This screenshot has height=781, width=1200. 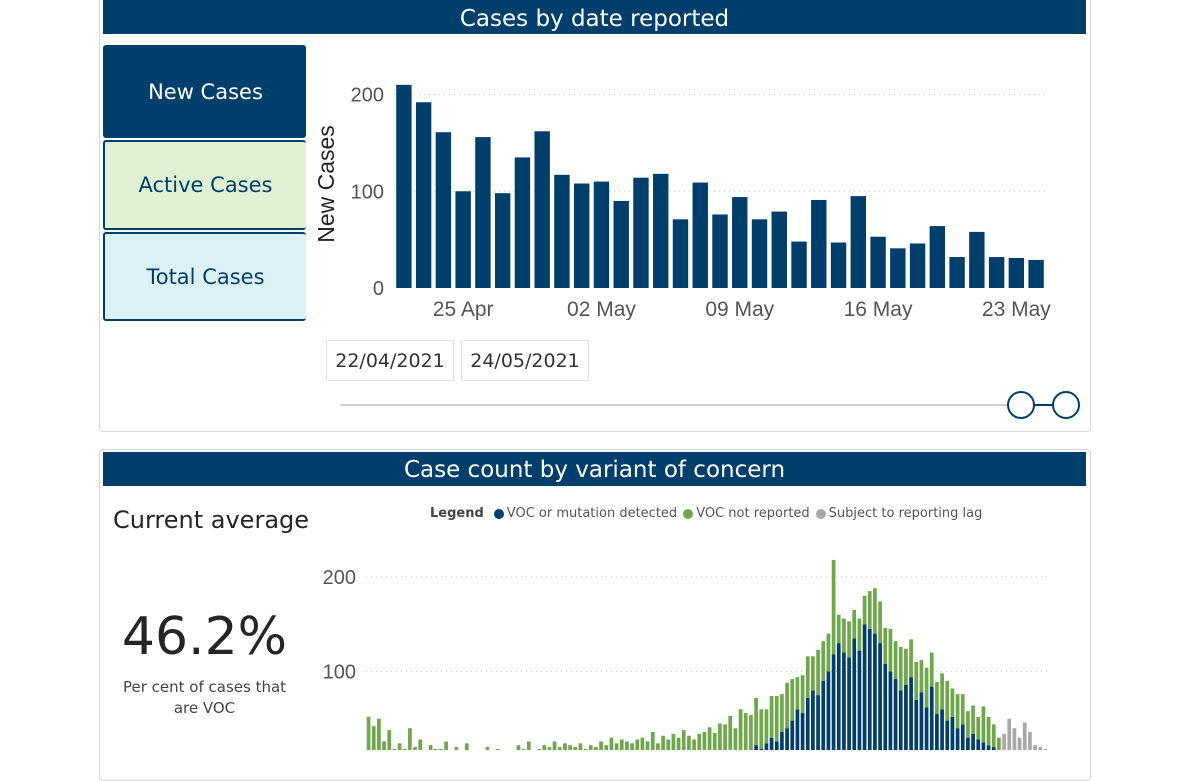 I want to click on y-axis-label: New Cases, so click(x=326, y=184).